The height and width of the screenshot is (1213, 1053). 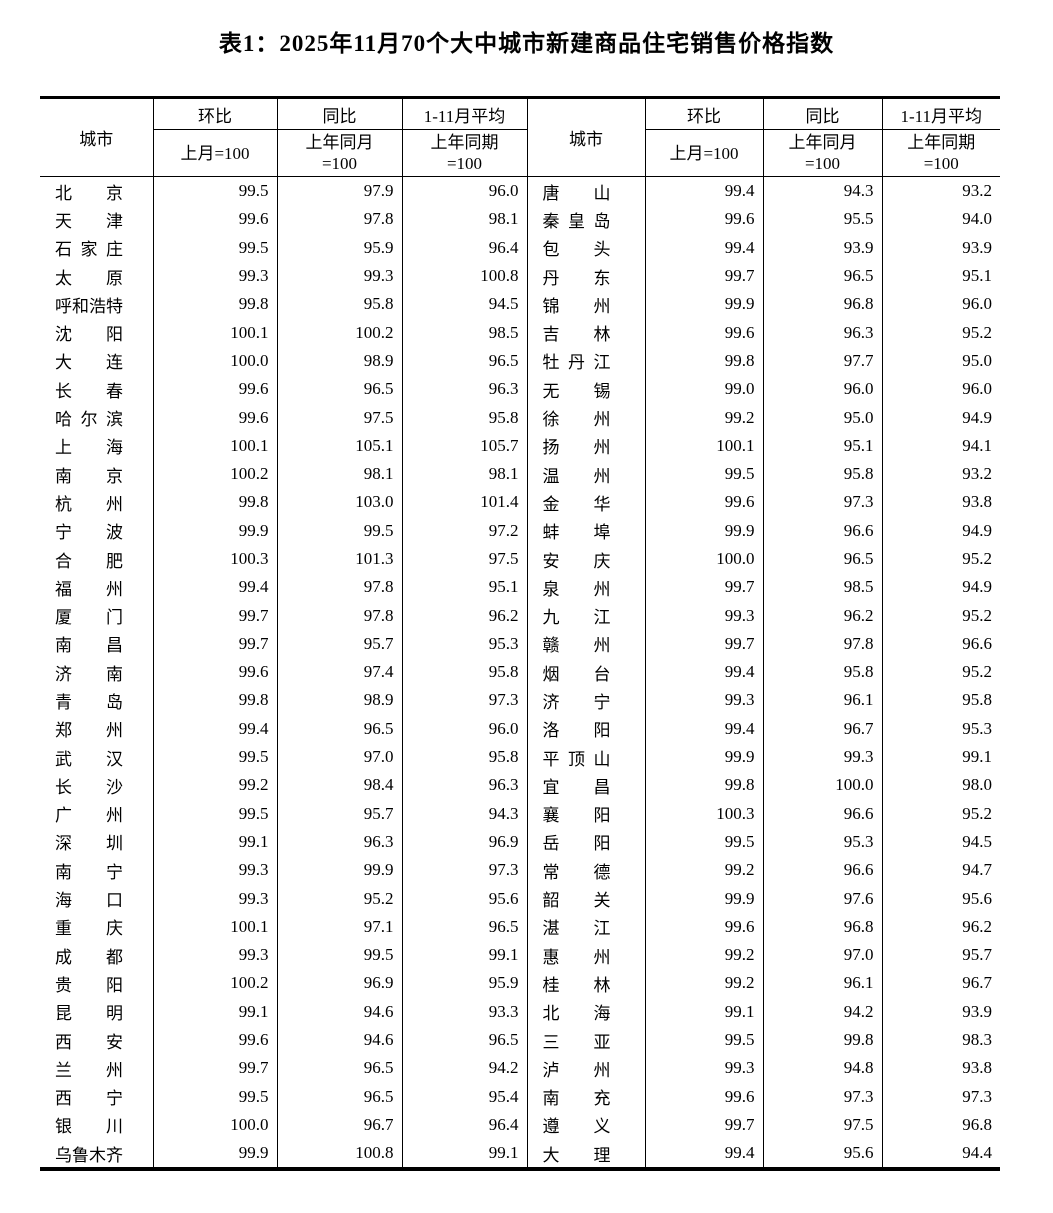 I want to click on city-name: 无锡, so click(x=576, y=391).